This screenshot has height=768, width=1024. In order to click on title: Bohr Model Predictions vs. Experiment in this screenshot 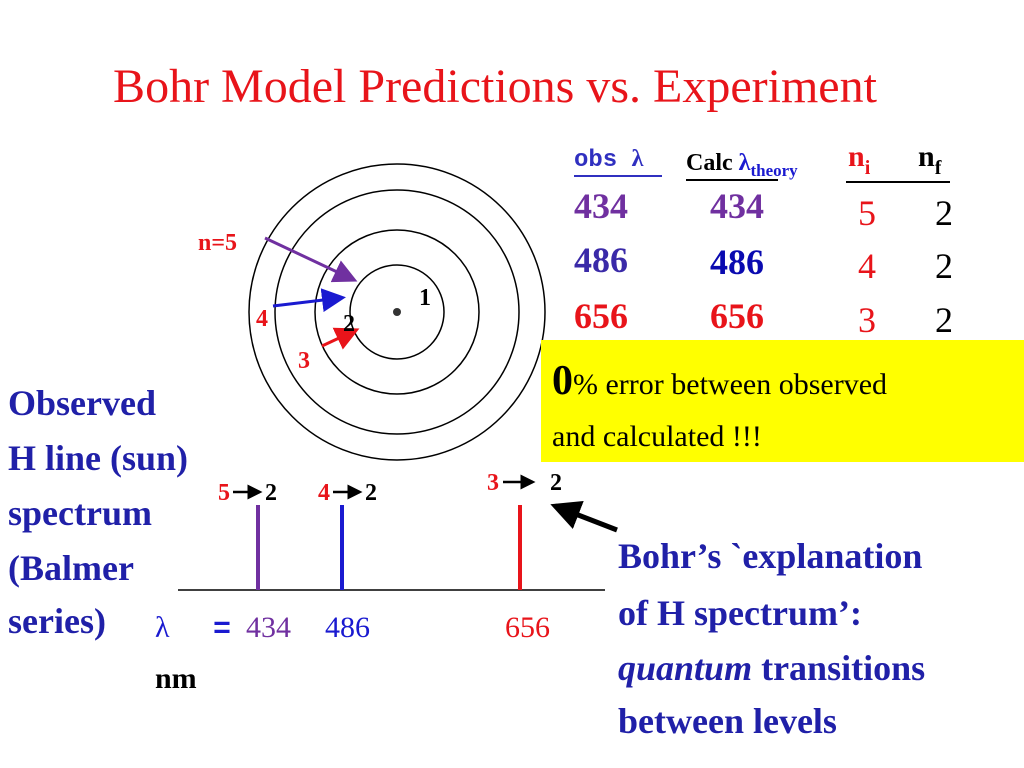, I will do `click(495, 86)`.